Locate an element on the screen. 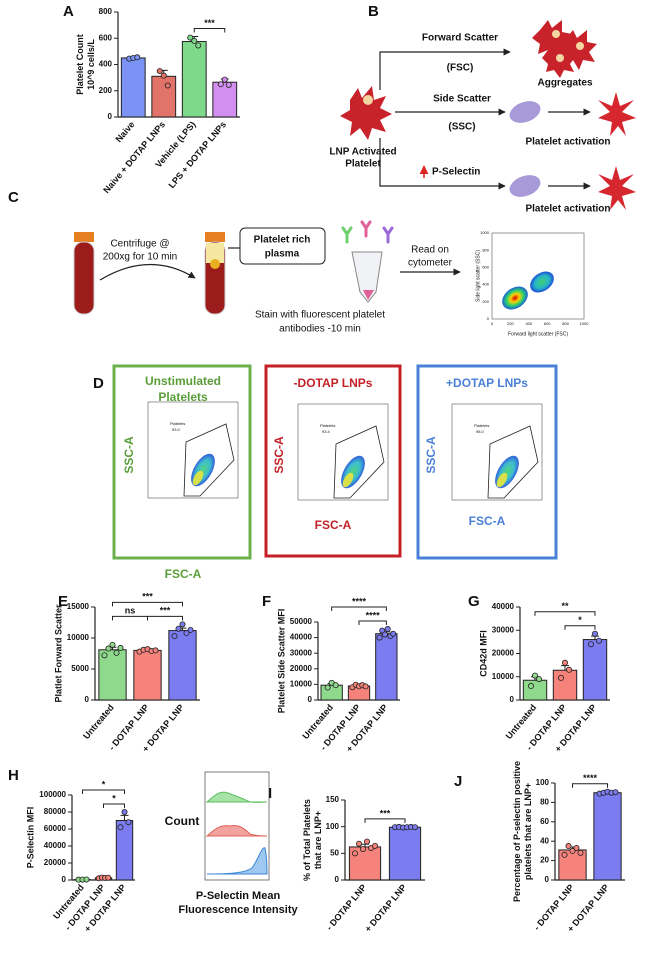 Image resolution: width=665 pixels, height=959 pixels. y-axis-label: 10^9 cells/L is located at coordinates (91, 64).